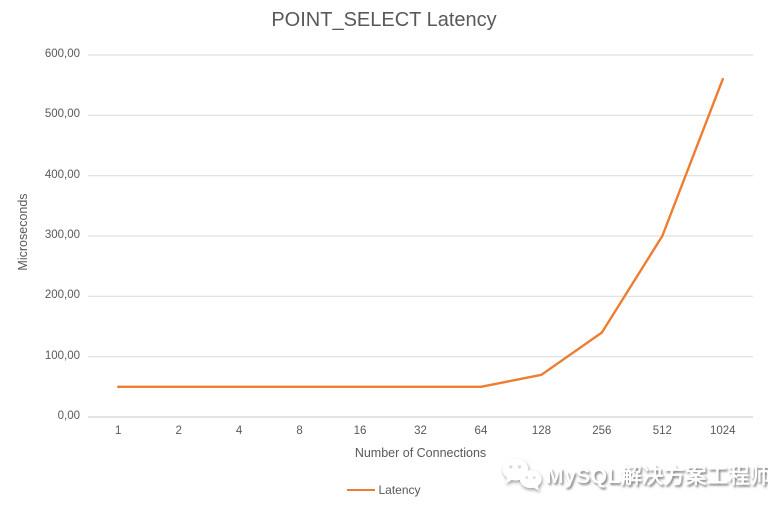 The height and width of the screenshot is (512, 768). Describe the element at coordinates (62, 54) in the screenshot. I see `y-tick-label: 600,00` at that location.